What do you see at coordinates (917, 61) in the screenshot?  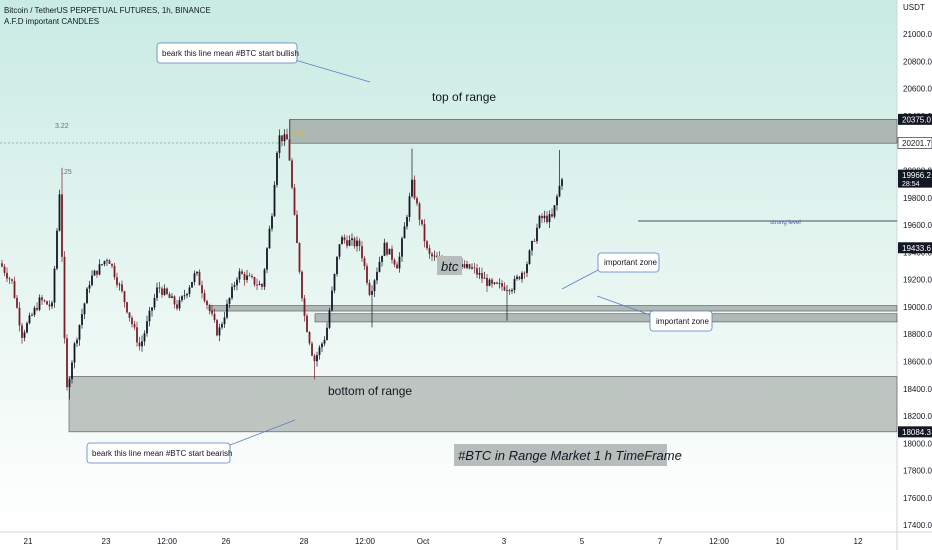 I see `y-tick-label: 20800.0` at bounding box center [917, 61].